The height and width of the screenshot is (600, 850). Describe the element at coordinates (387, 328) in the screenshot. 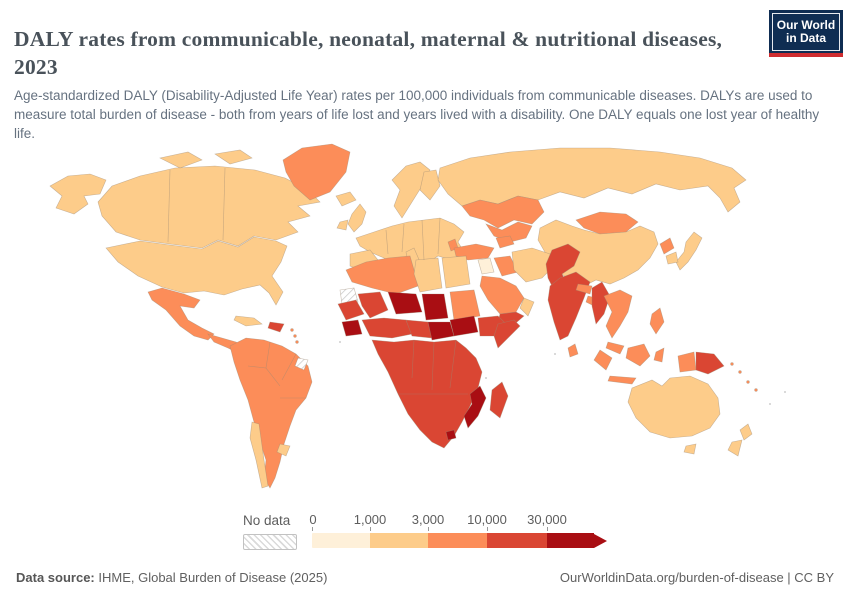

I see `map-region-west-africa-coast` at that location.